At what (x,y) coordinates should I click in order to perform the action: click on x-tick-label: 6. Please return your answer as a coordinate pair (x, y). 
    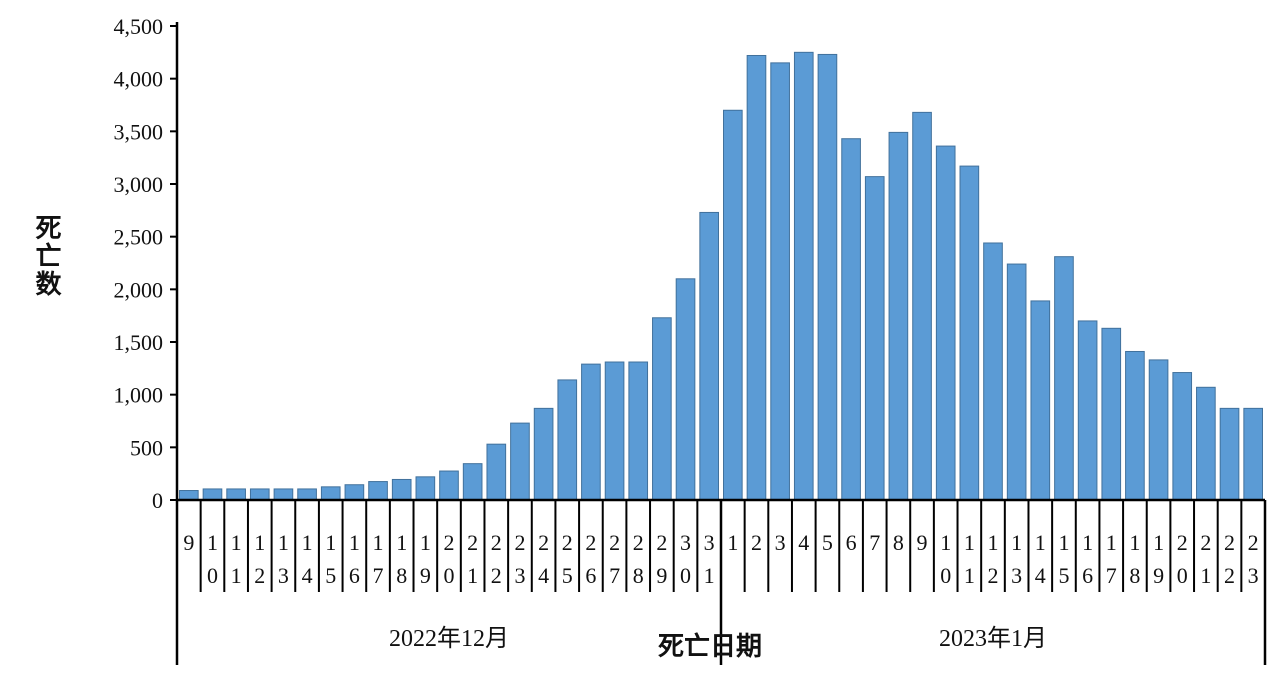
    Looking at the image, I should click on (851, 542).